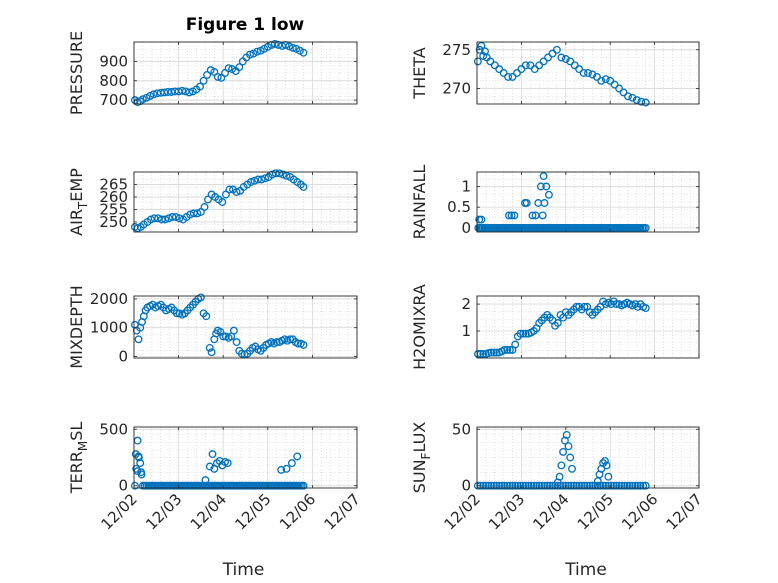 This screenshot has height=583, width=778. What do you see at coordinates (561, 460) in the screenshot?
I see `data-series` at bounding box center [561, 460].